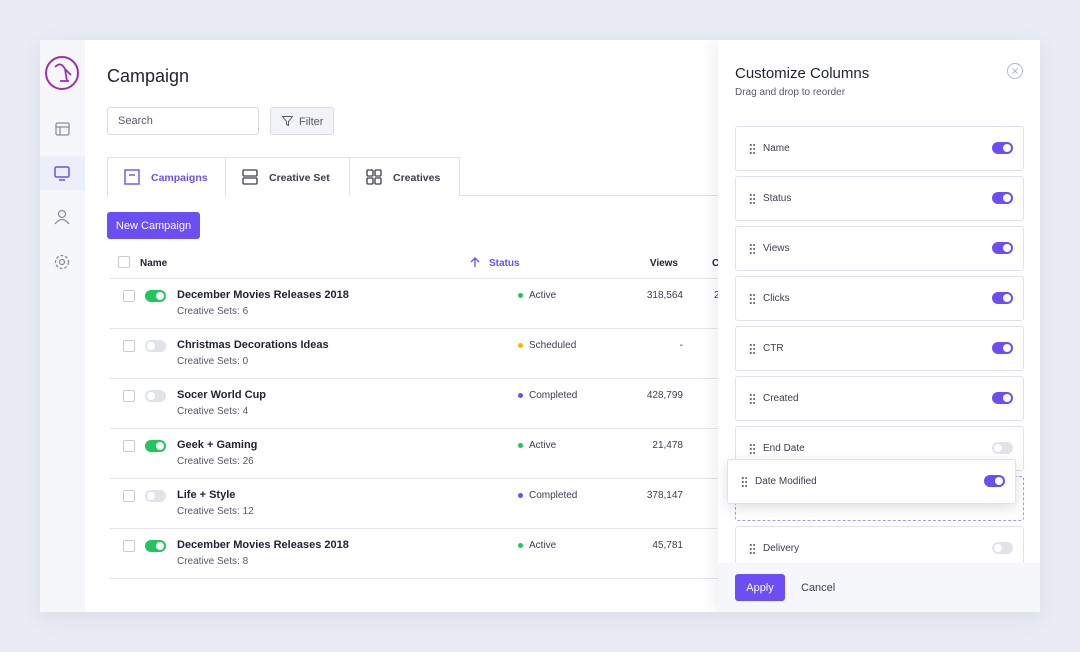 This screenshot has width=1080, height=652. What do you see at coordinates (263, 295) in the screenshot?
I see `campaign-name: December Movies Releases 2018` at bounding box center [263, 295].